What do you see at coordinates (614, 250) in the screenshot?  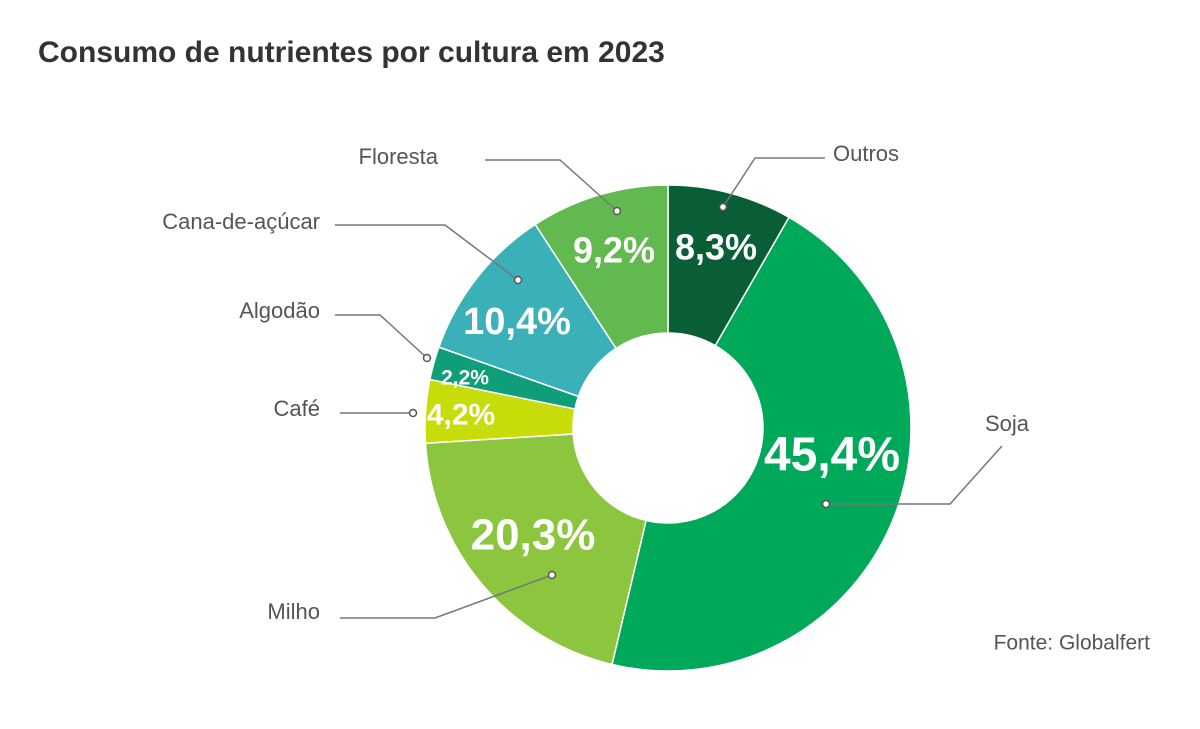 I see `value-label: 9,2%` at bounding box center [614, 250].